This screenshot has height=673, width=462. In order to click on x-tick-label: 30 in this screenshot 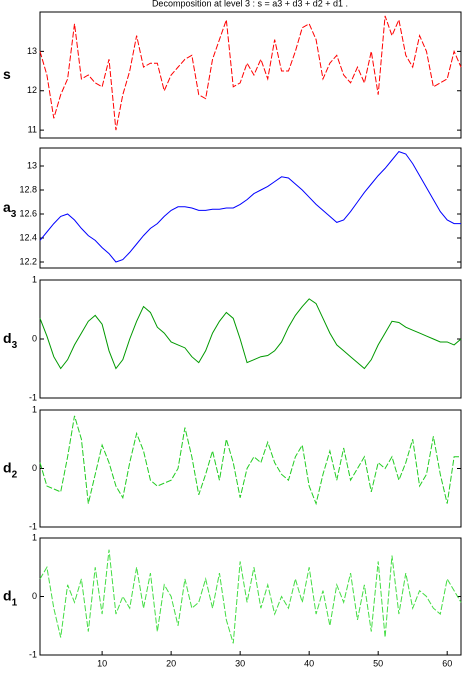, I will do `click(240, 663)`.